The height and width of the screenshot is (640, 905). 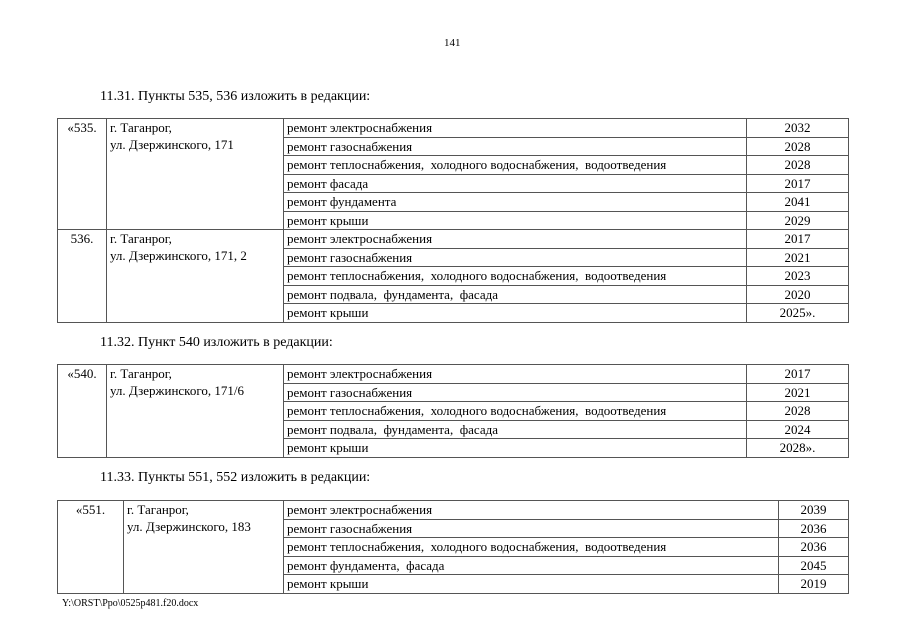 I want to click on work-year: 2023, so click(x=797, y=276).